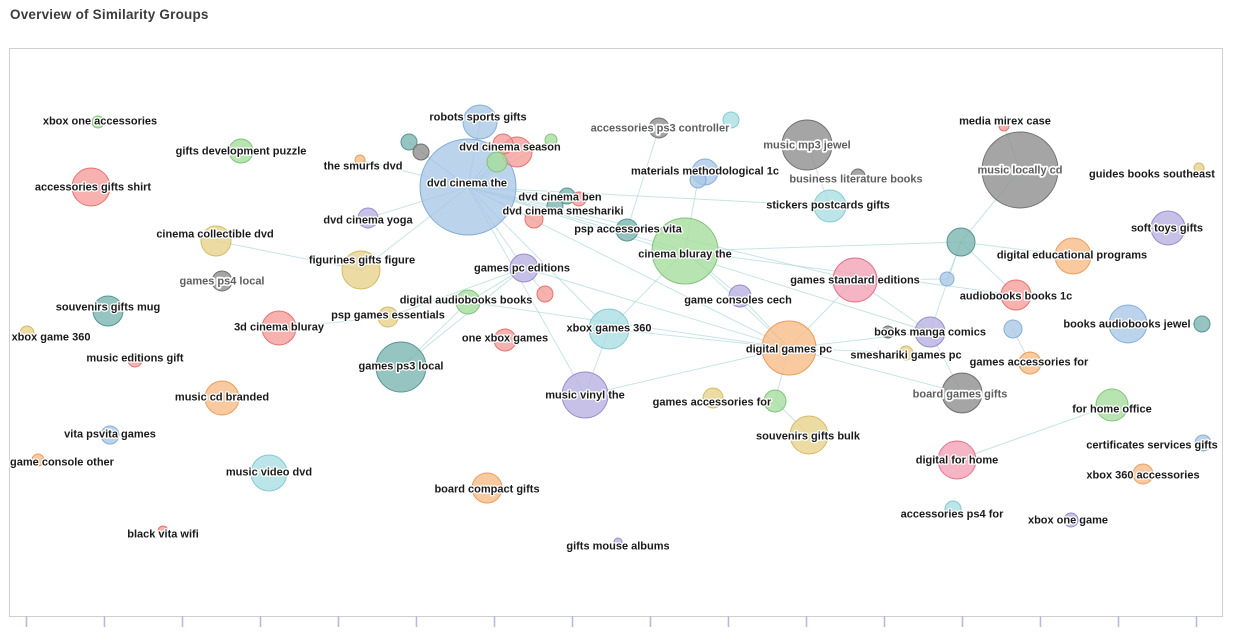 Image resolution: width=1235 pixels, height=641 pixels. Describe the element at coordinates (740, 296) in the screenshot. I see `bubble-game_consoles_cech` at that location.